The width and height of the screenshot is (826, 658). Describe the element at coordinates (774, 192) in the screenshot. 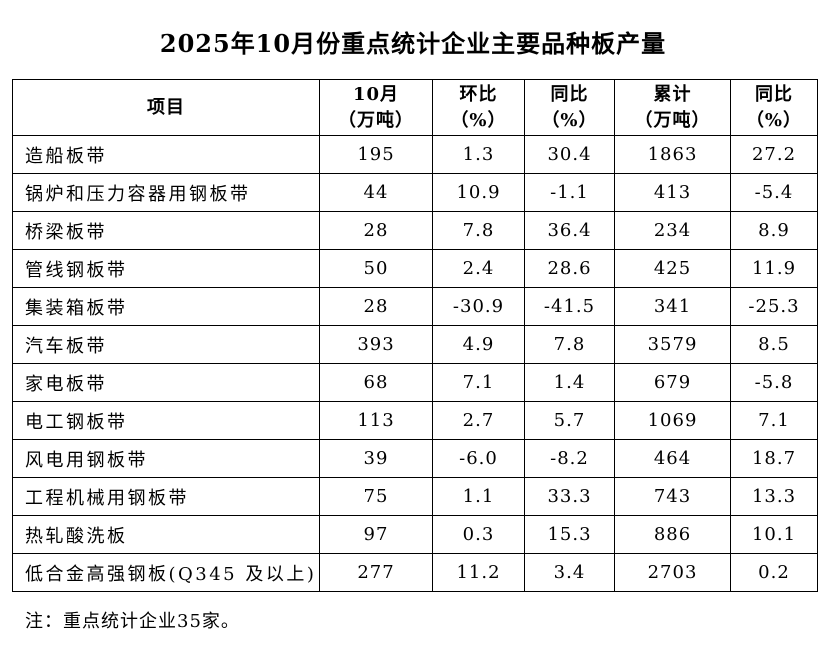

I see `value-cell: -5.4` at that location.